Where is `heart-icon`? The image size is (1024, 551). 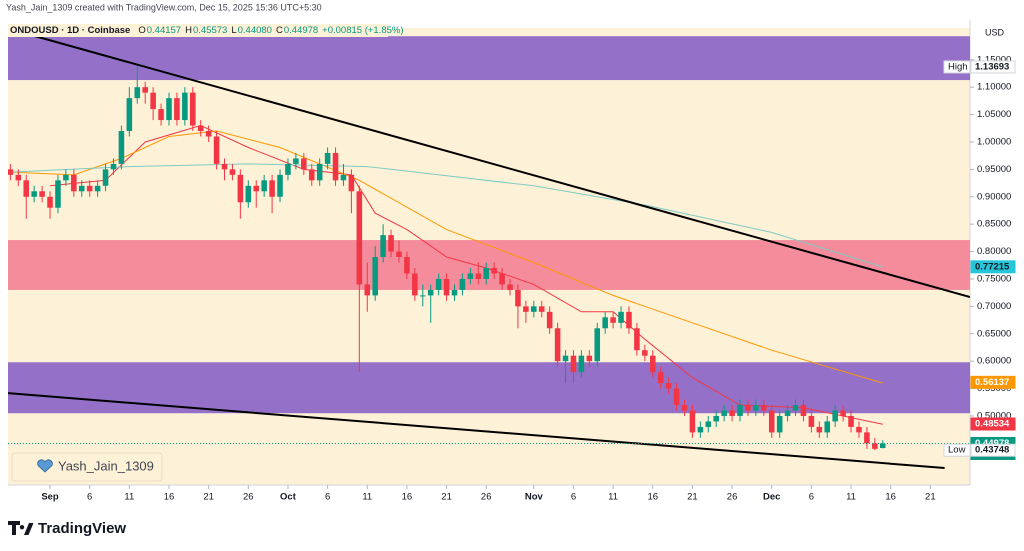
heart-icon is located at coordinates (45, 466).